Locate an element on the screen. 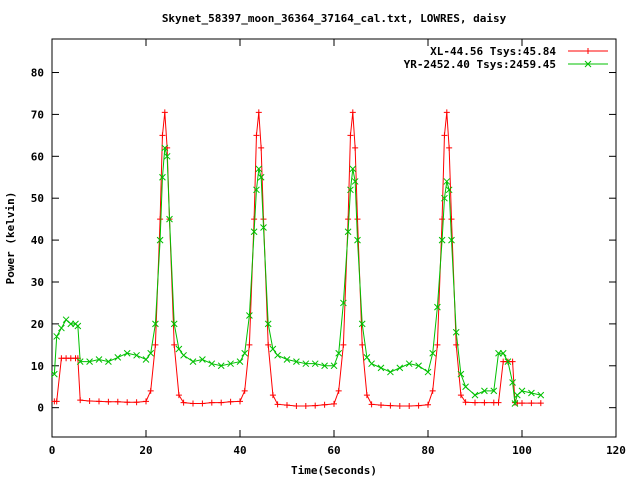 The width and height of the screenshot is (640, 480). y-tick-label: 60 is located at coordinates (37, 156).